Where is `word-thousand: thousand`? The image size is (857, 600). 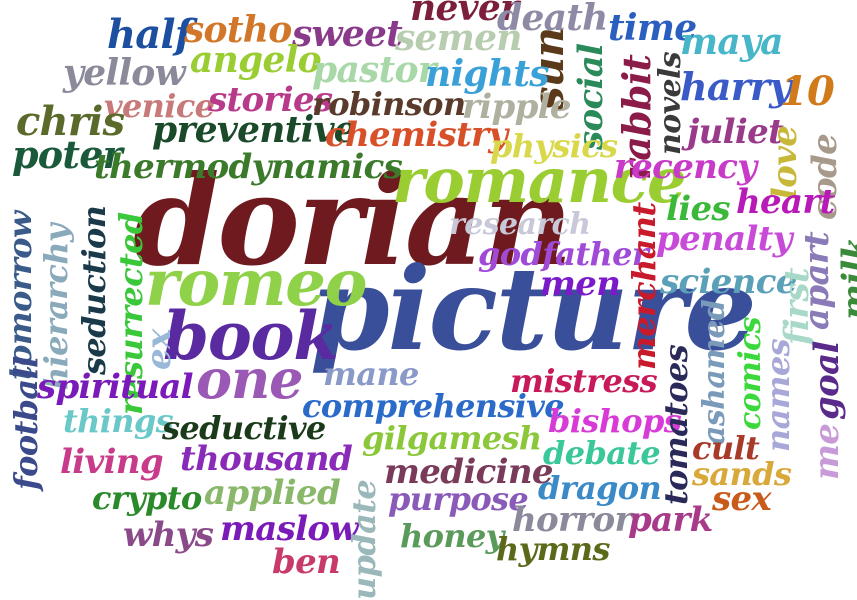
word-thousand: thousand is located at coordinates (266, 459).